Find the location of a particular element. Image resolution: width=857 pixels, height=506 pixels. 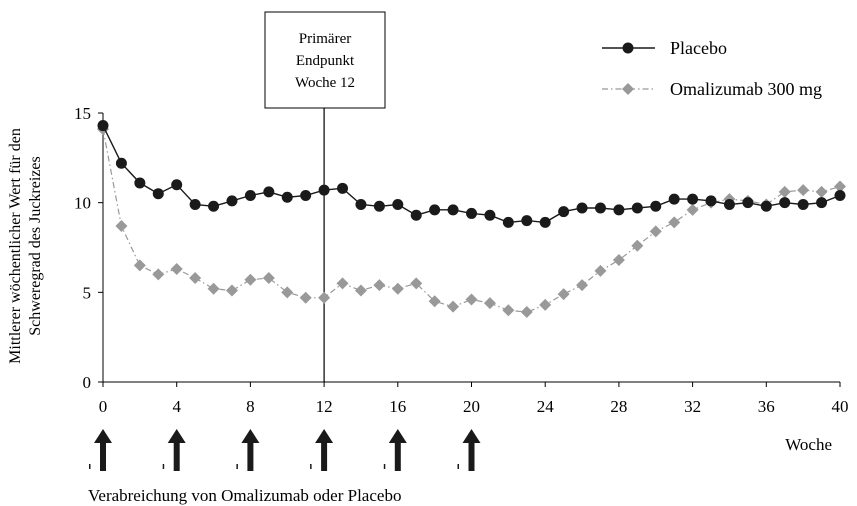

legend: Placebo Omalizumab 300 mg is located at coordinates (712, 68).